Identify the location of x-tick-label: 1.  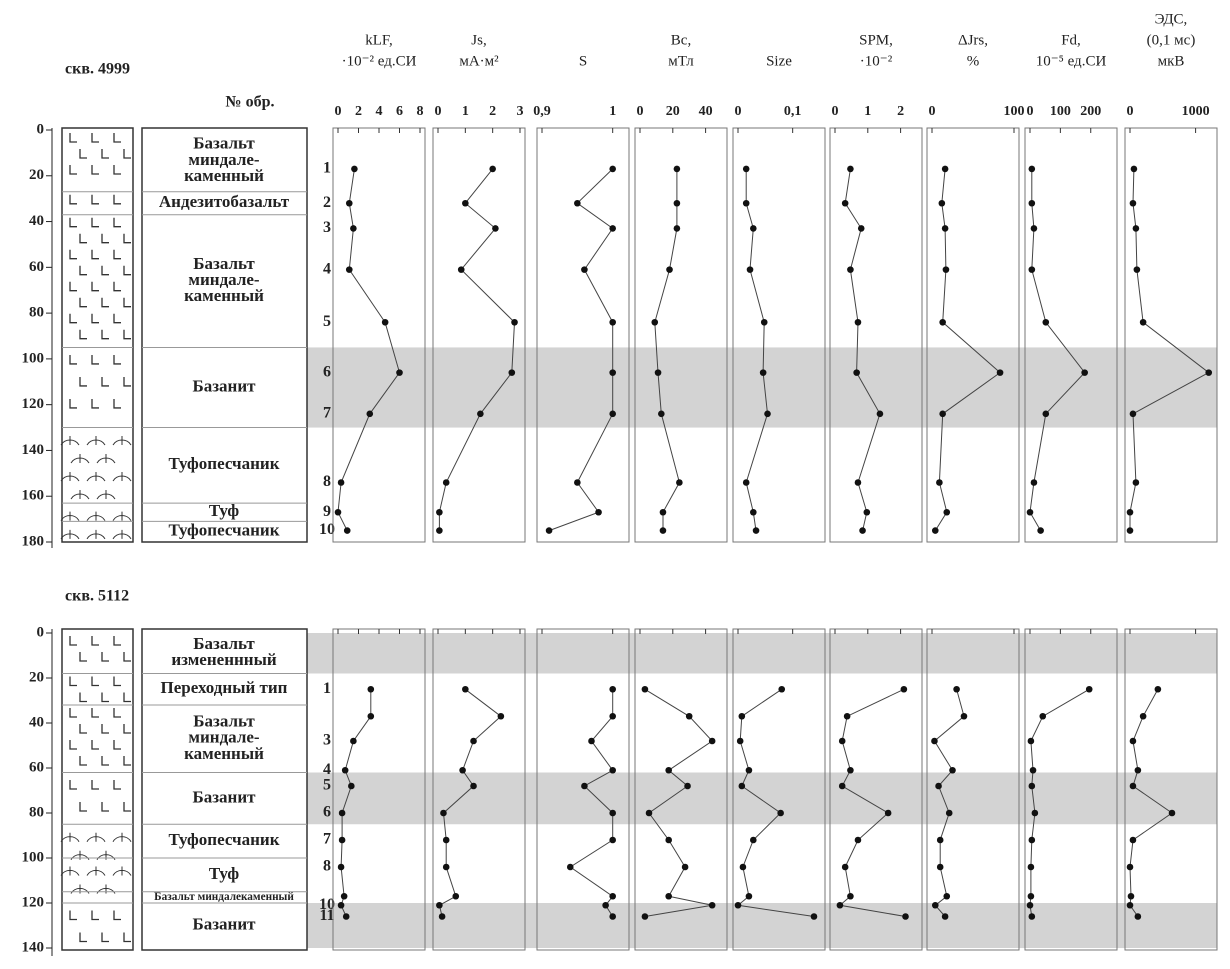
(867, 111).